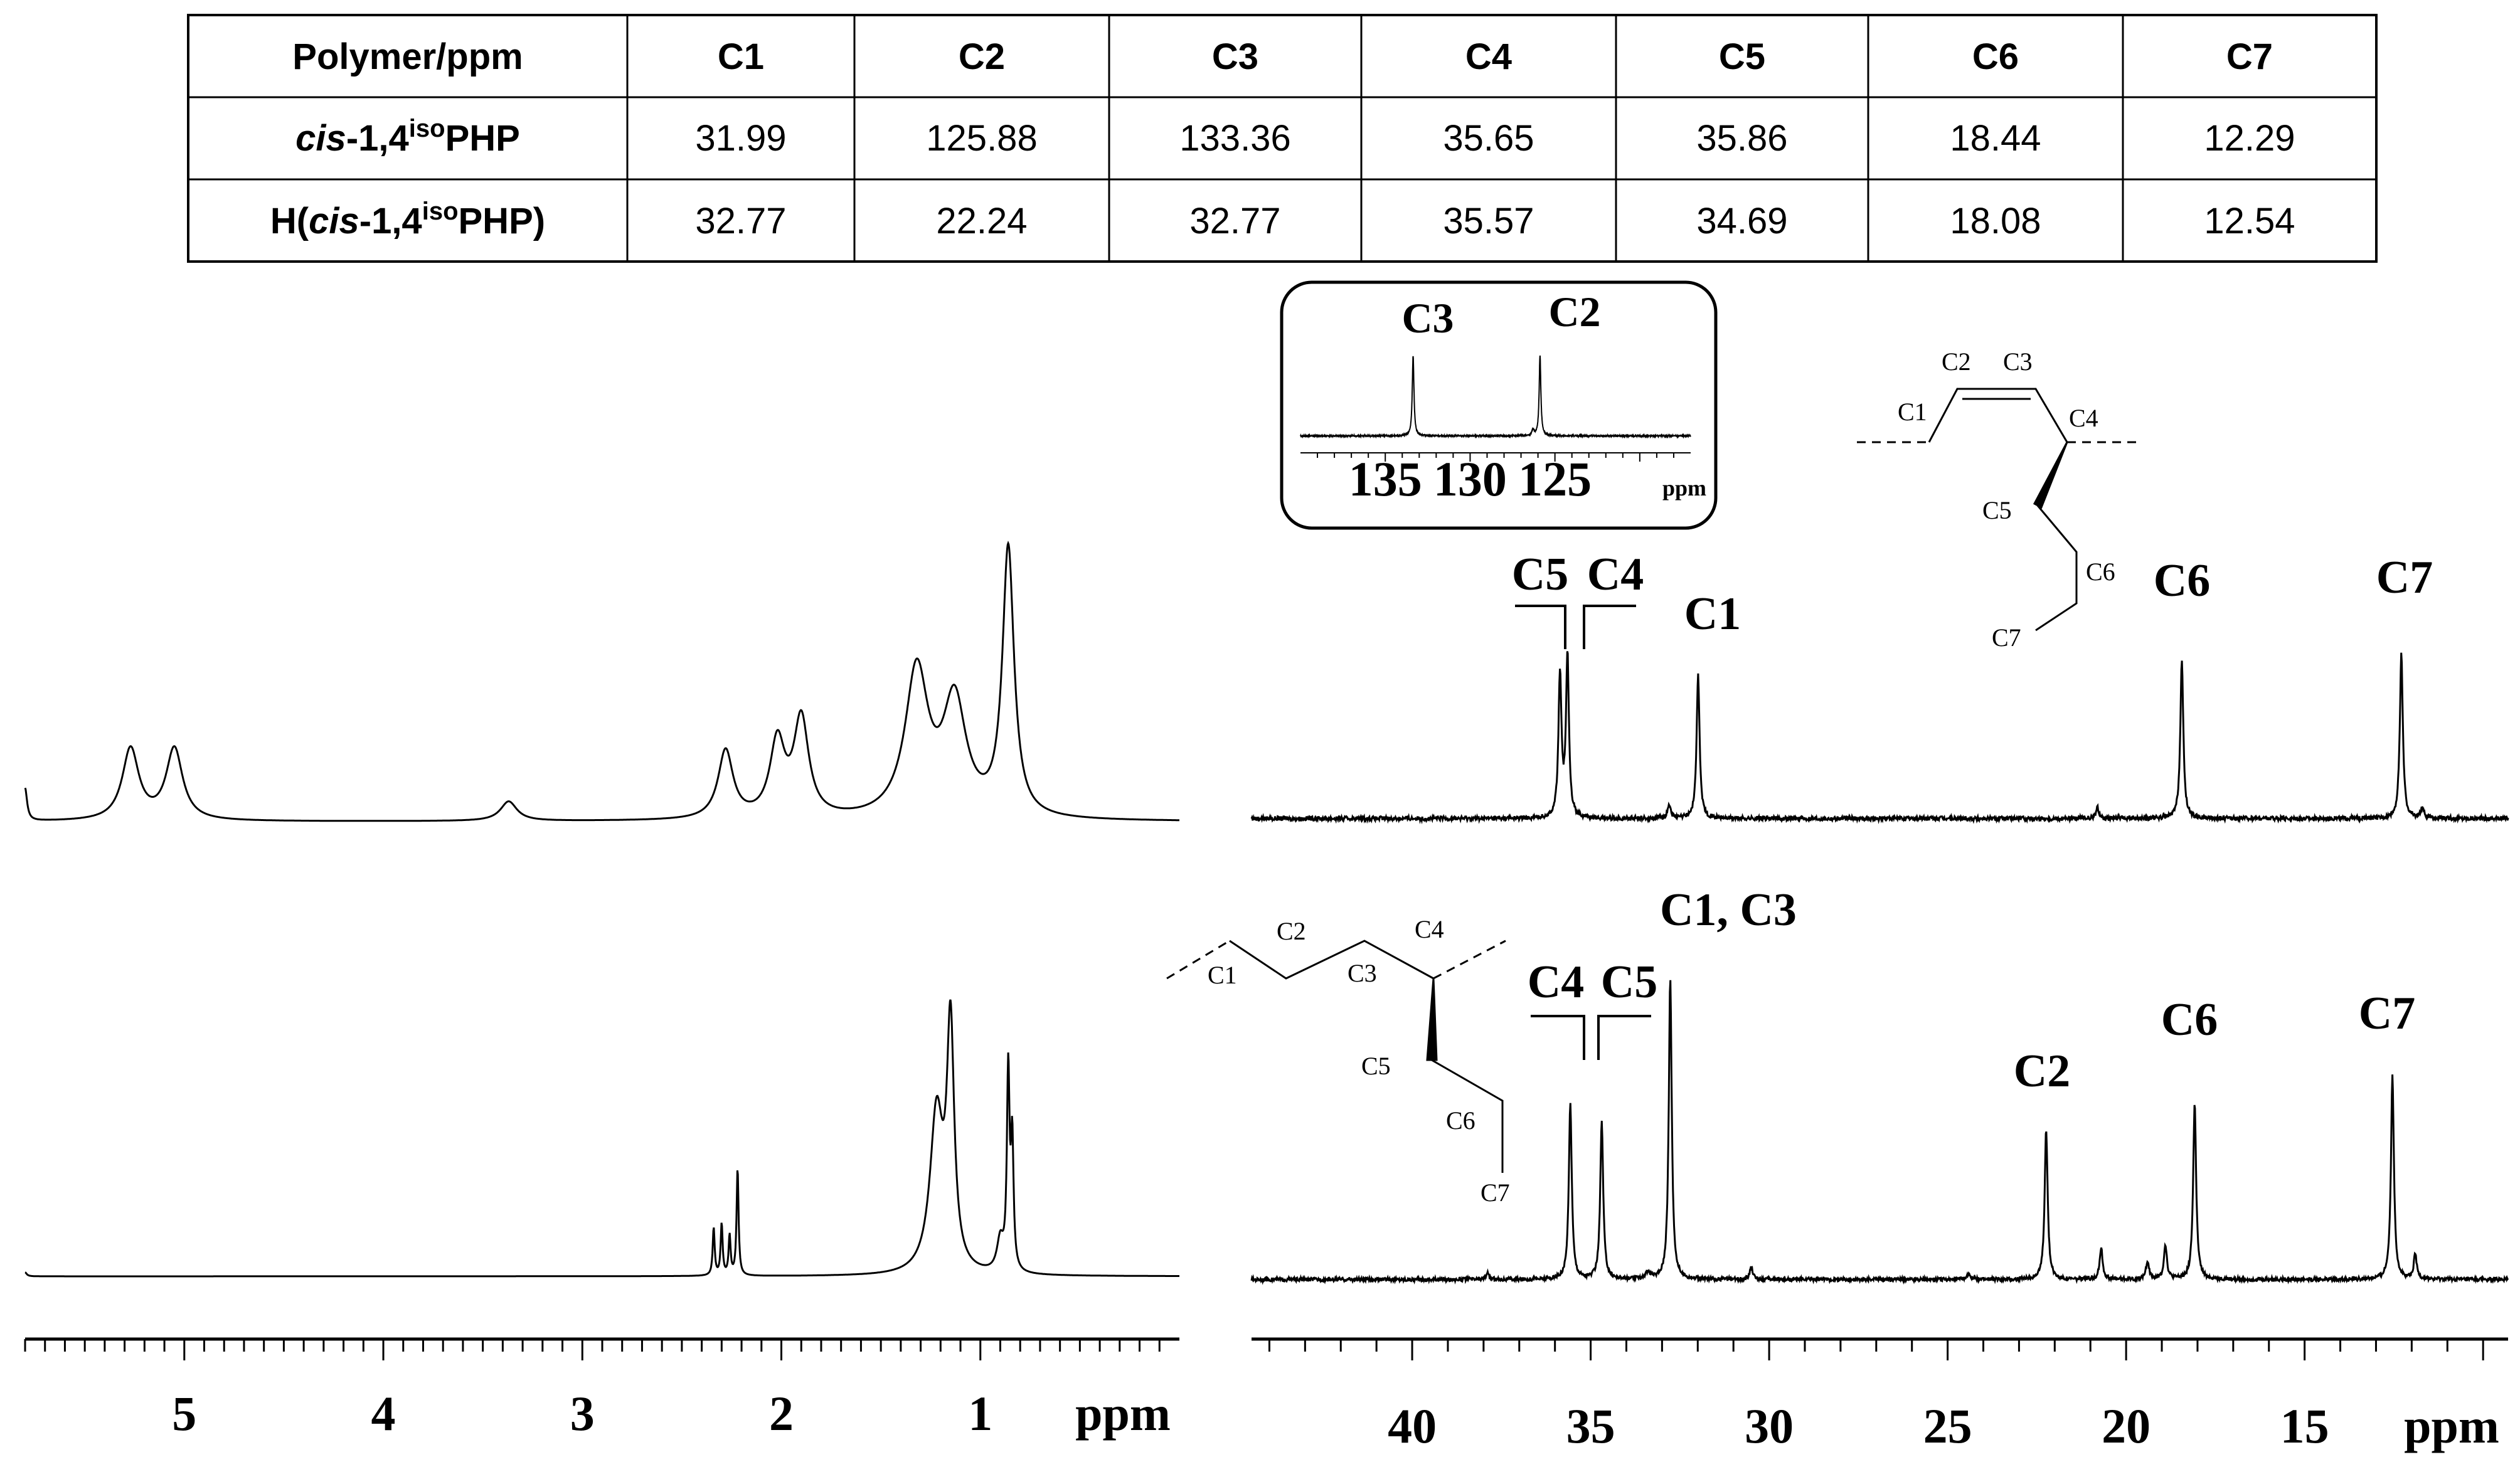  Describe the element at coordinates (1412, 1426) in the screenshot. I see `x-tick-label: 40` at that location.